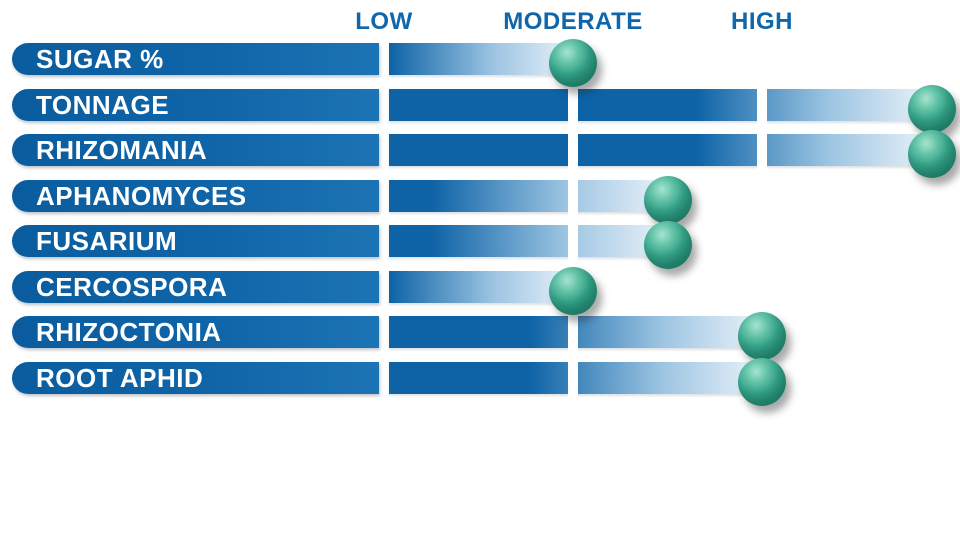  I want to click on trait-label: APHANOMYCES, so click(141, 195).